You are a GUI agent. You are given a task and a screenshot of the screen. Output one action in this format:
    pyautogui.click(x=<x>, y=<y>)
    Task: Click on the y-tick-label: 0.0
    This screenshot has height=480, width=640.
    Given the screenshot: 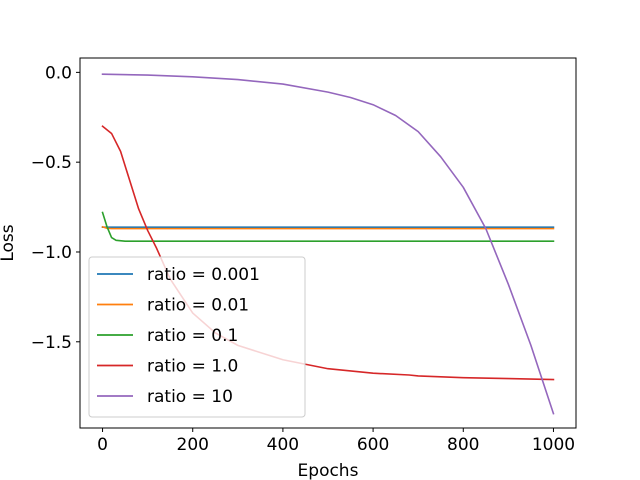 What is the action you would take?
    pyautogui.click(x=58, y=73)
    